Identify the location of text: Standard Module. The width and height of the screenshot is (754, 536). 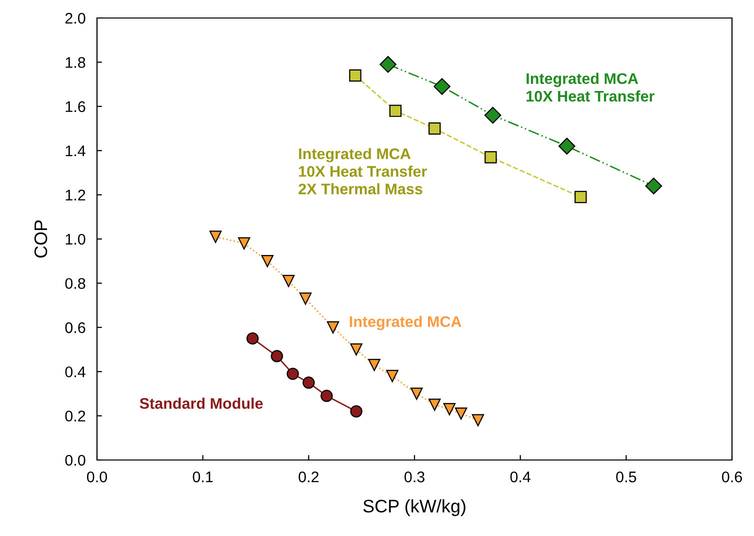
(201, 403).